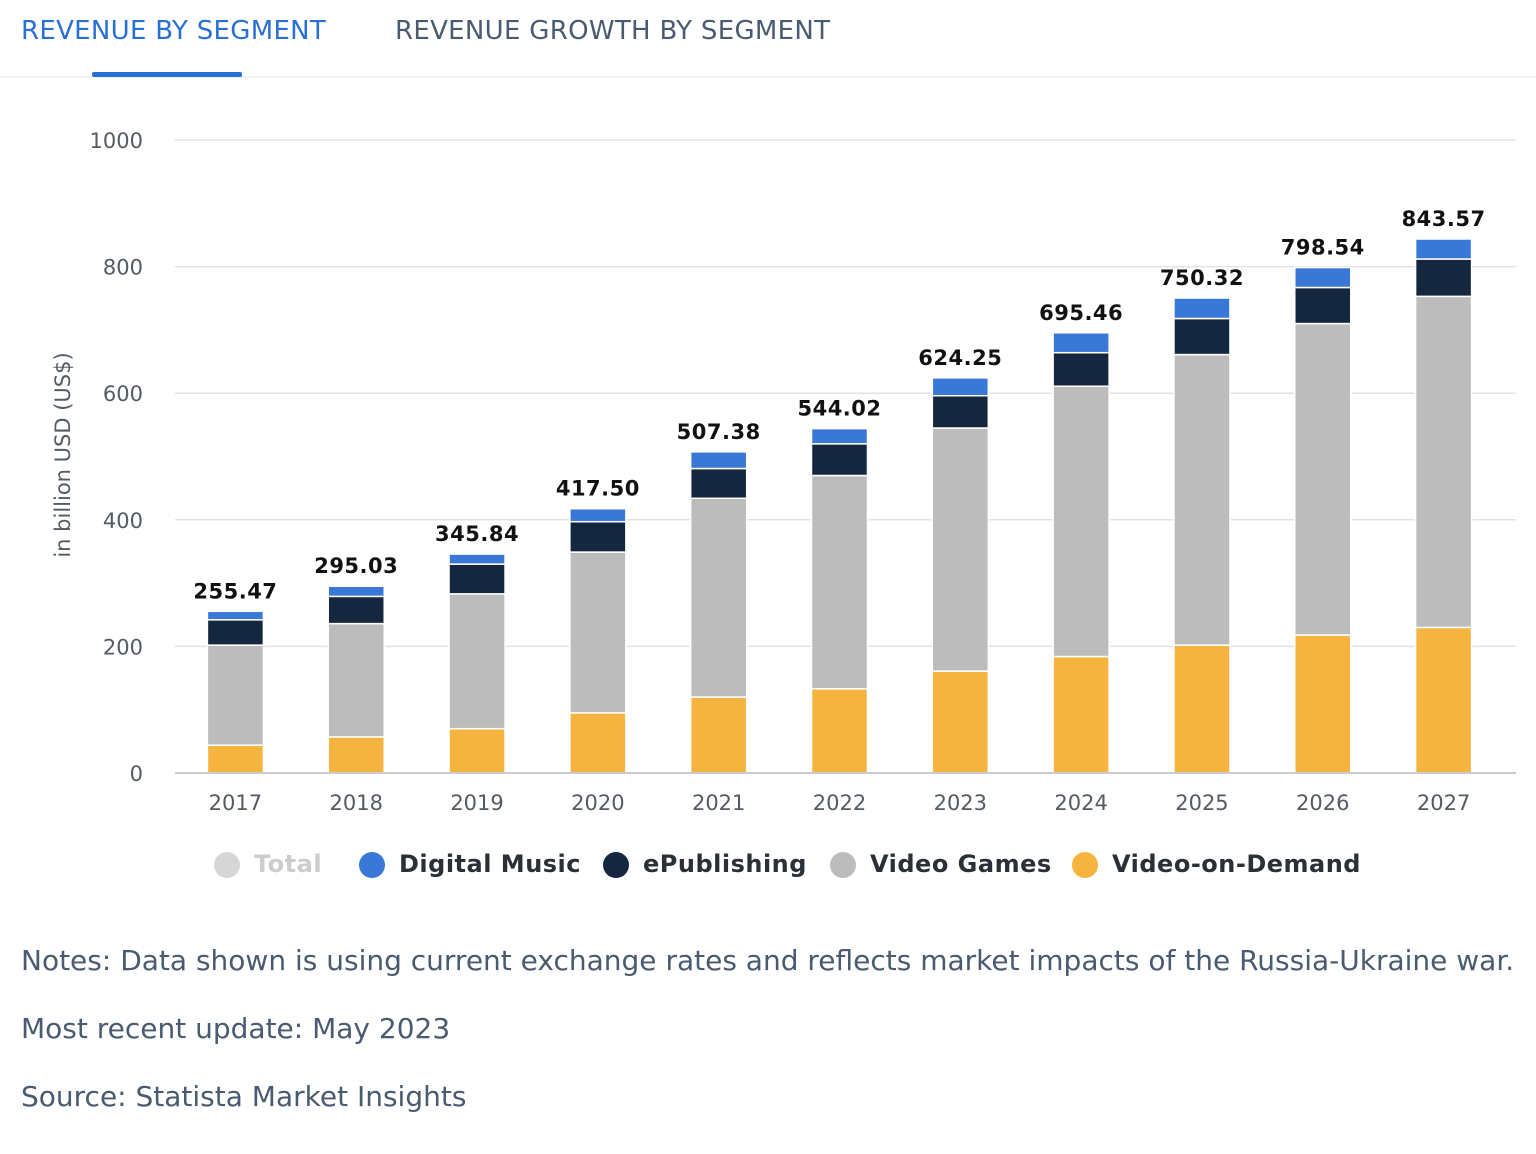 The image size is (1536, 1154). What do you see at coordinates (718, 803) in the screenshot?
I see `x-tick-label: 2021` at bounding box center [718, 803].